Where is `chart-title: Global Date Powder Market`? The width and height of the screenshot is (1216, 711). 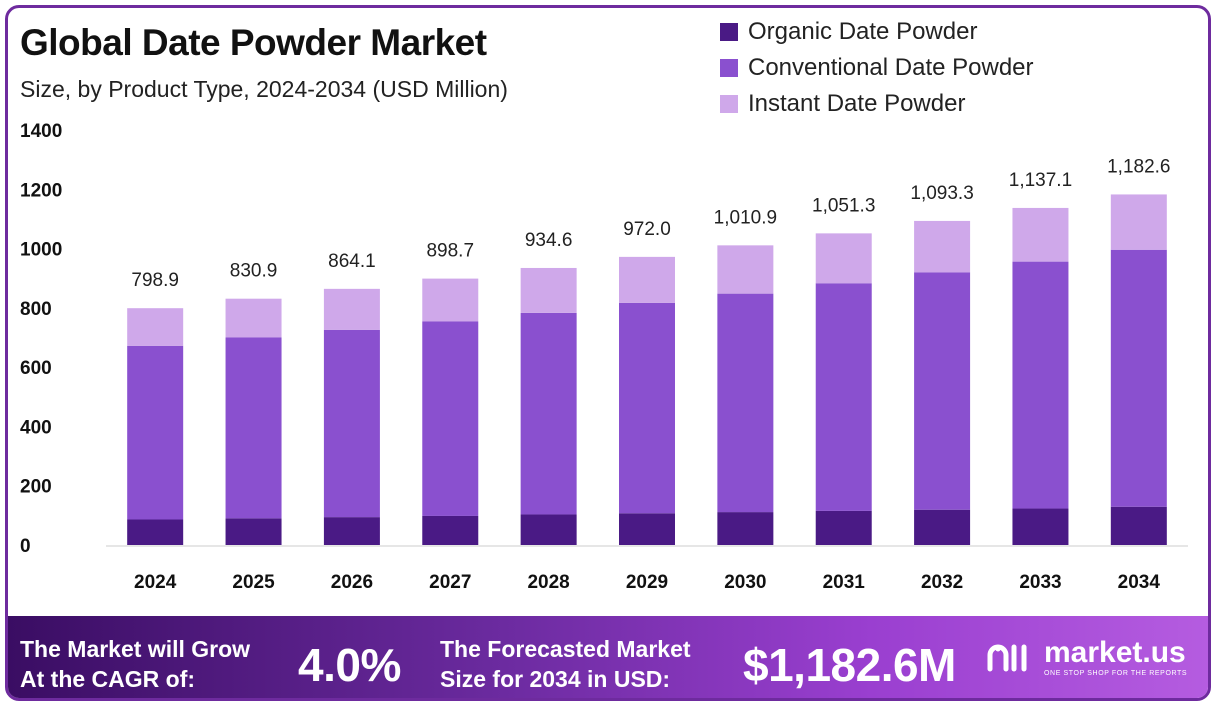
chart-title: Global Date Powder Market is located at coordinates (253, 42).